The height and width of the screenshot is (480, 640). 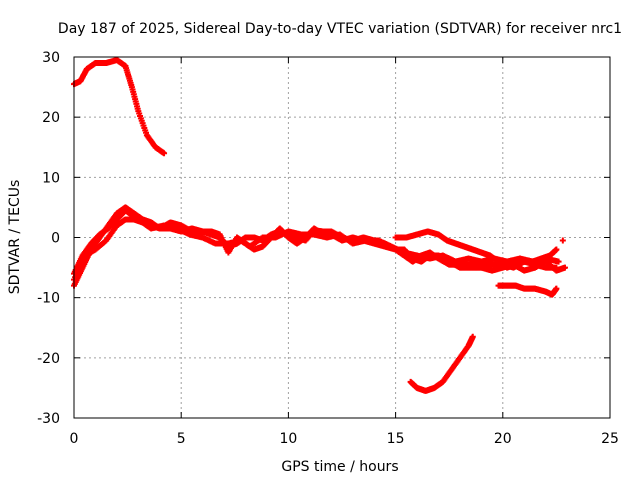 What do you see at coordinates (48, 299) in the screenshot?
I see `y-tick-label: -10` at bounding box center [48, 299].